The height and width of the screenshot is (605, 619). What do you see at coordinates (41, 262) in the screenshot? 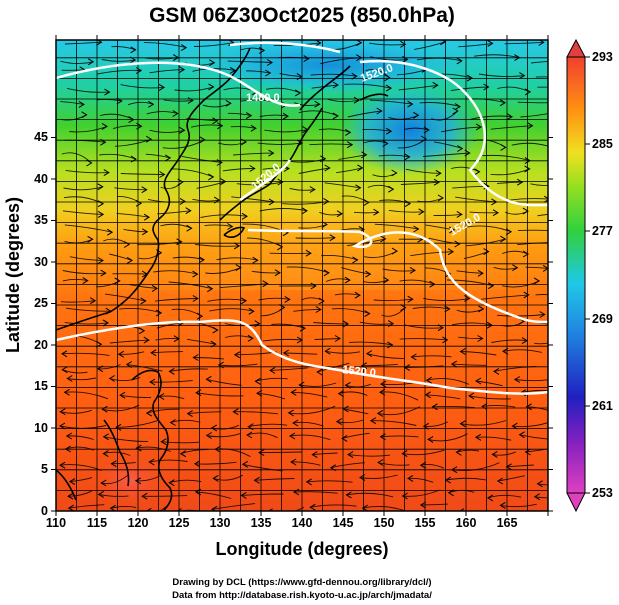
I see `y-tick-30: 30` at bounding box center [41, 262].